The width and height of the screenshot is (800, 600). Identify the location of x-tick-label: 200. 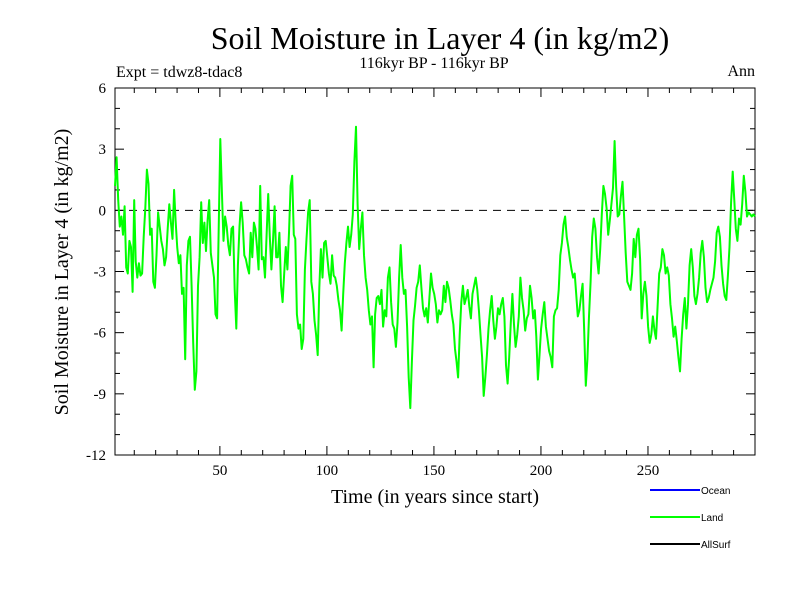
(541, 471).